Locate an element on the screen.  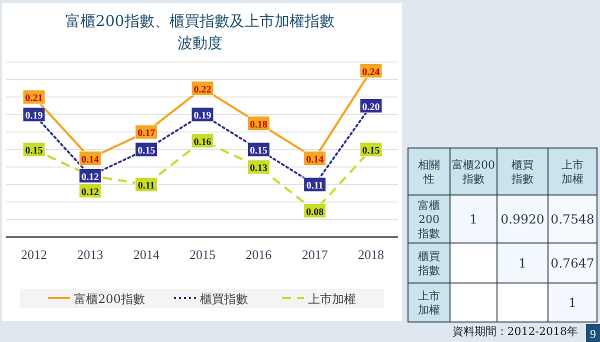
legend-label: 上市加權 is located at coordinates (332, 299).